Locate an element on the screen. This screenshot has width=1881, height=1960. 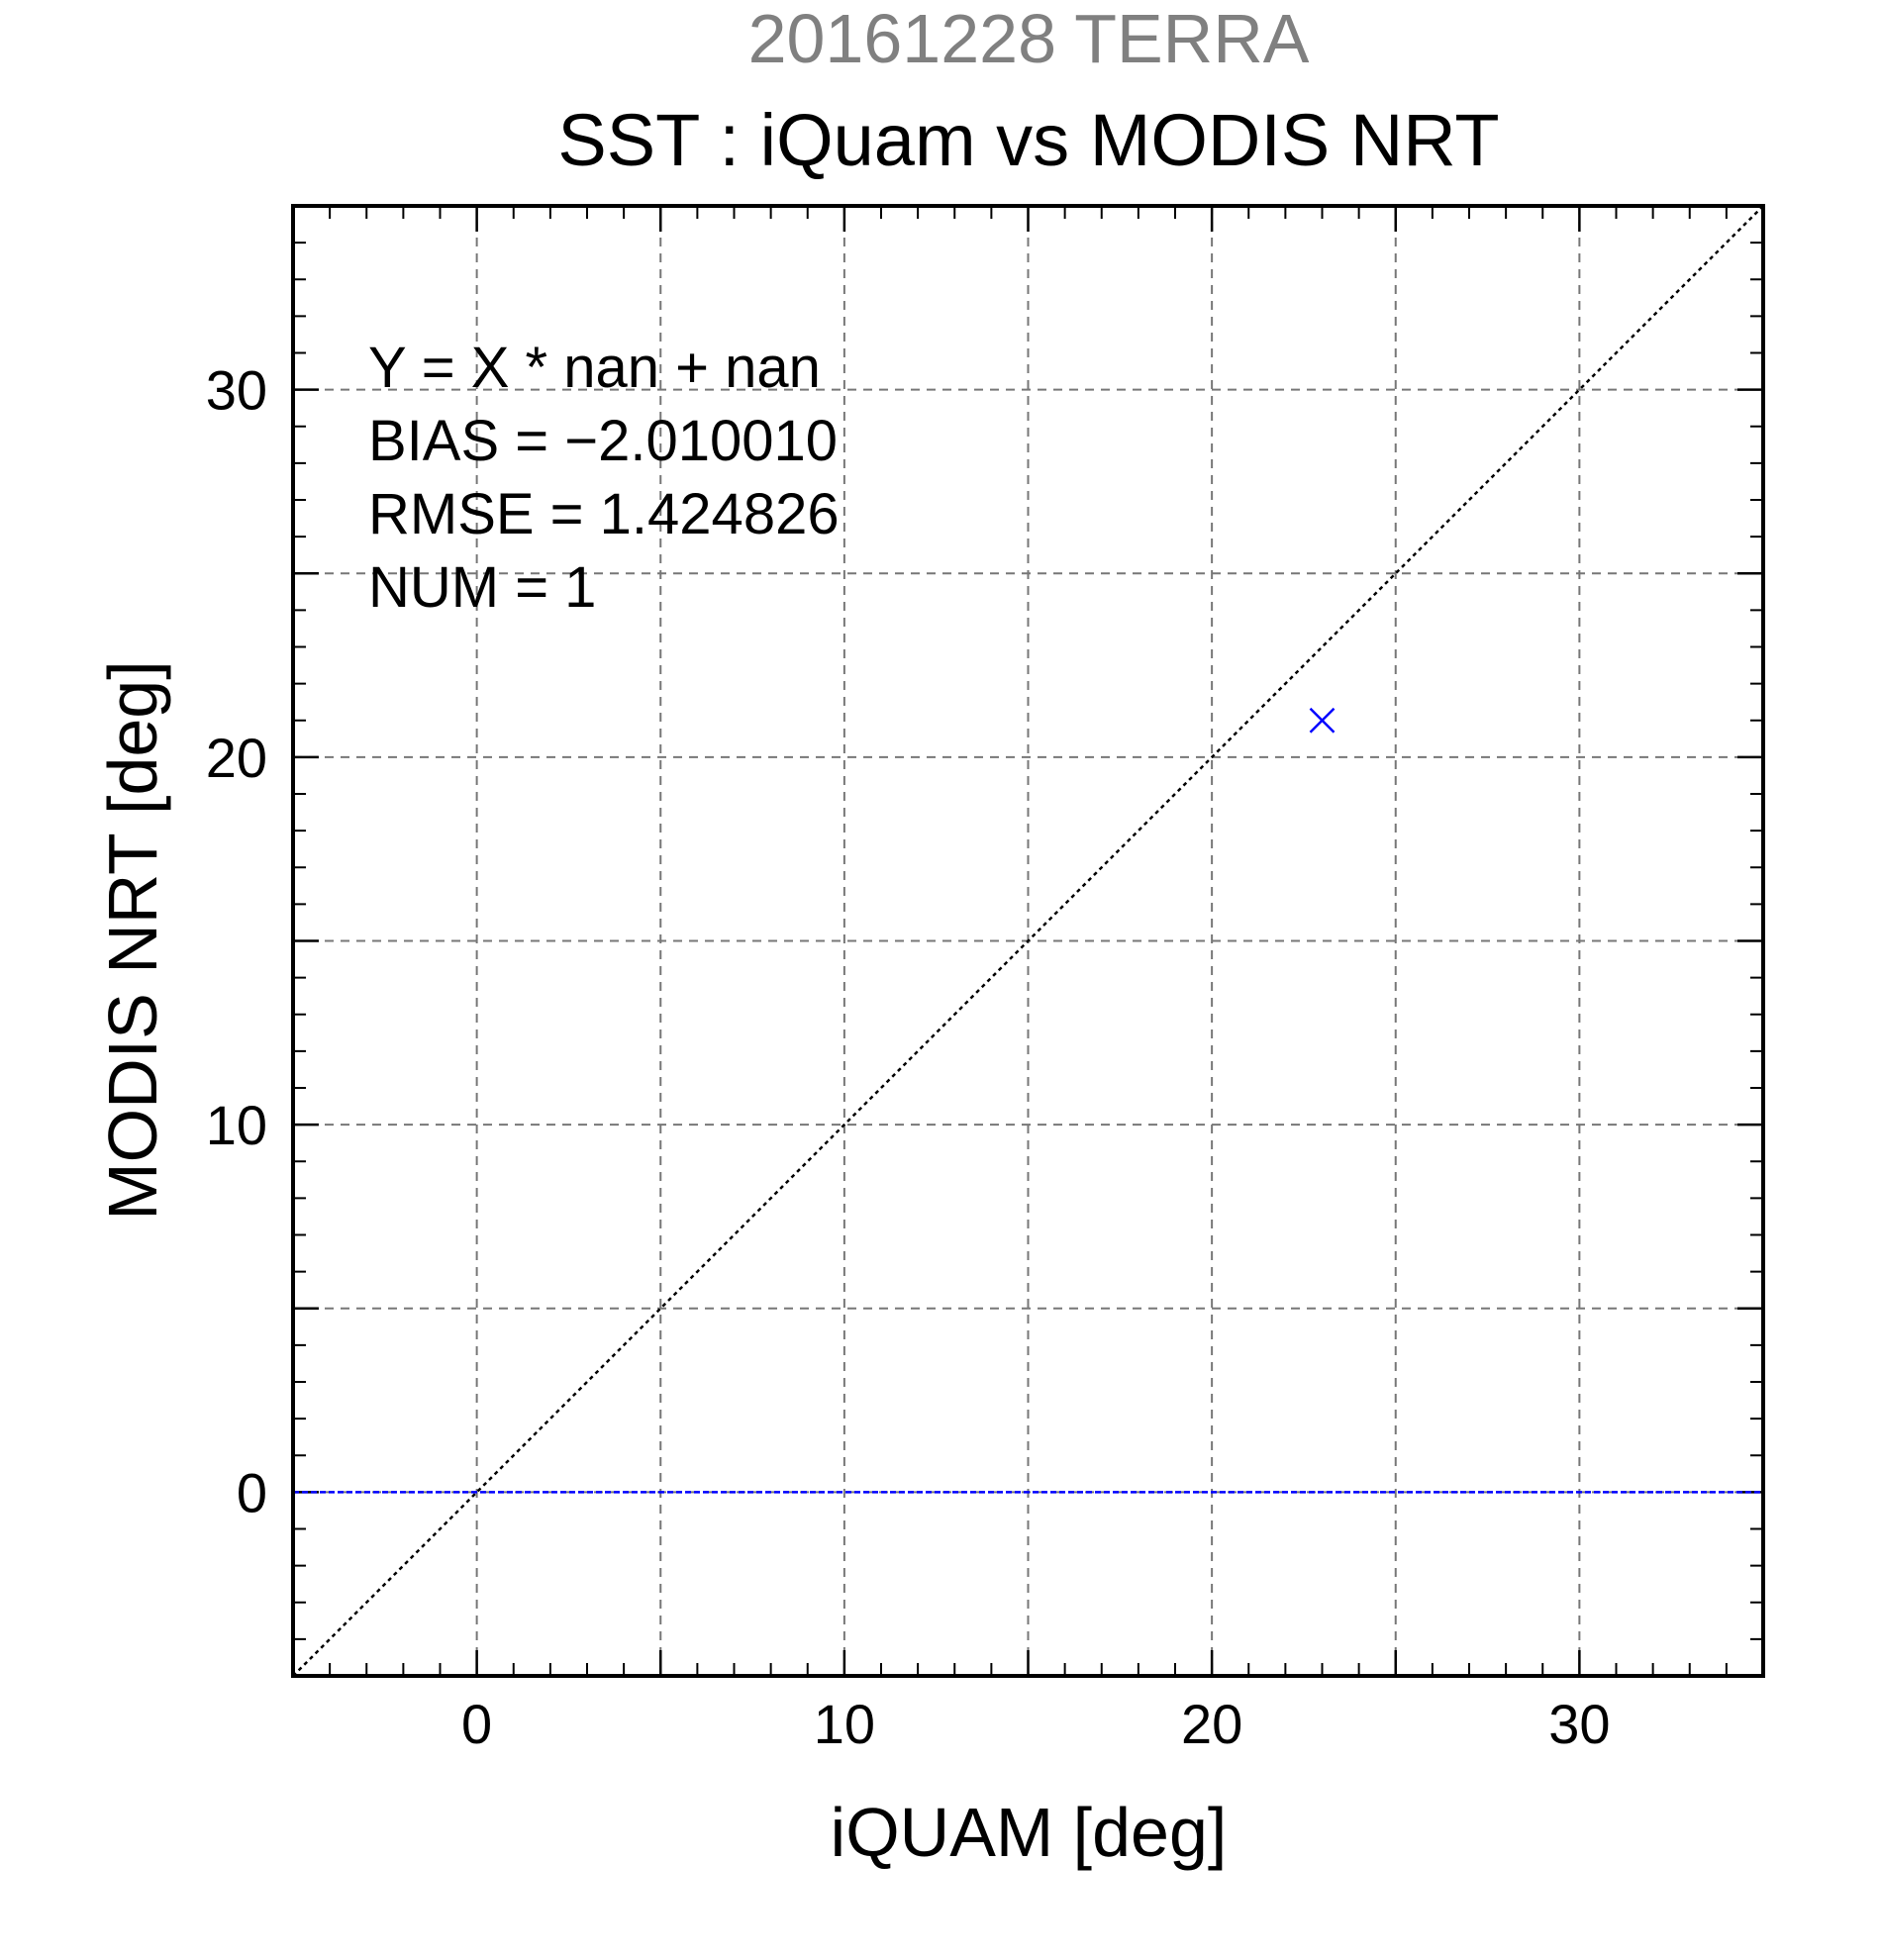
x-tick-labels: 0 10 20 30 is located at coordinates (1035, 1724).